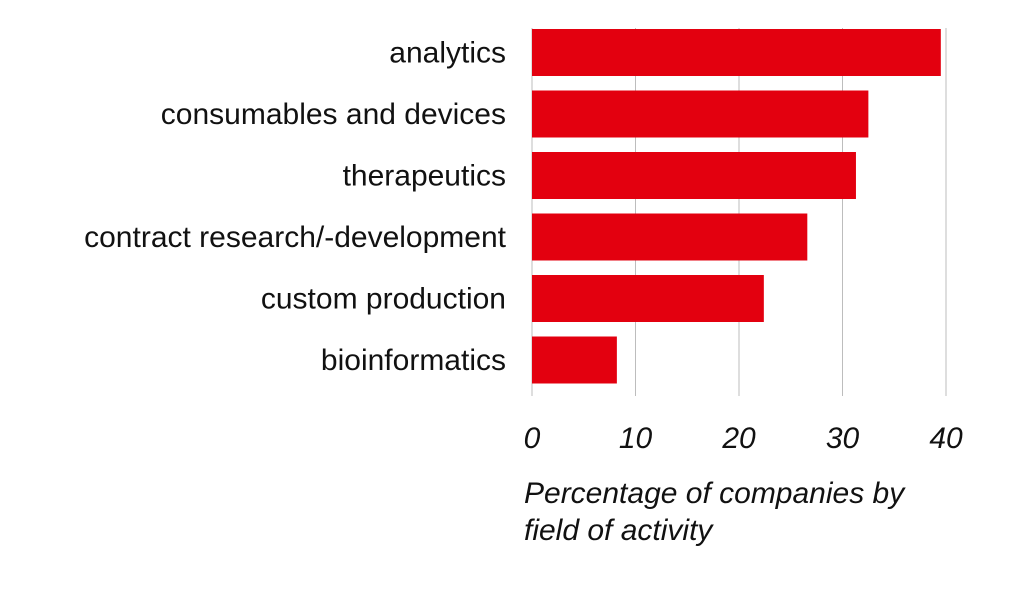  Describe the element at coordinates (413, 360) in the screenshot. I see `category-label-5: bioinformatics` at that location.